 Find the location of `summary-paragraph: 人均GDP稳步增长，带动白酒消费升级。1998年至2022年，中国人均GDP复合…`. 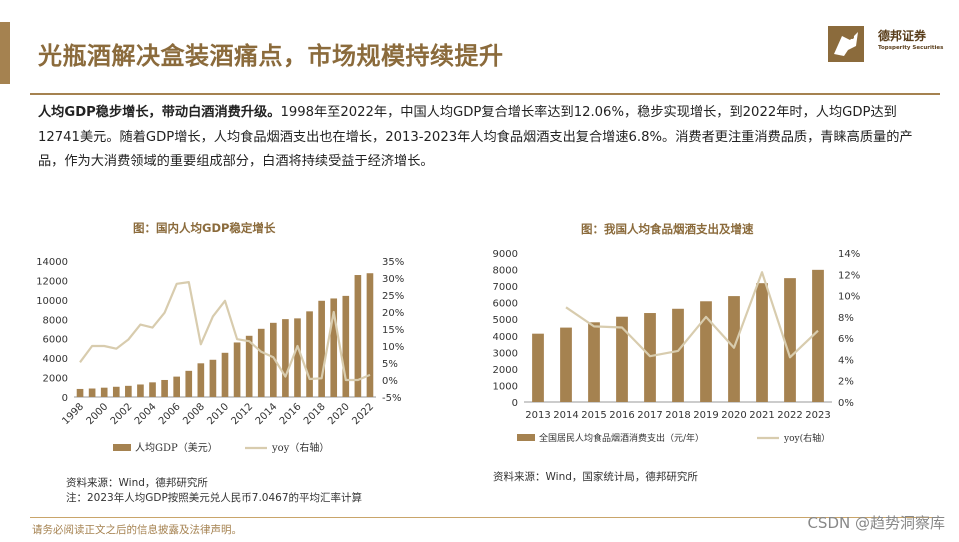

summary-paragraph: 人均GDP稳步增长，带动白酒消费升级。1998年至2022年，中国人均GDP复合… is located at coordinates (479, 138).